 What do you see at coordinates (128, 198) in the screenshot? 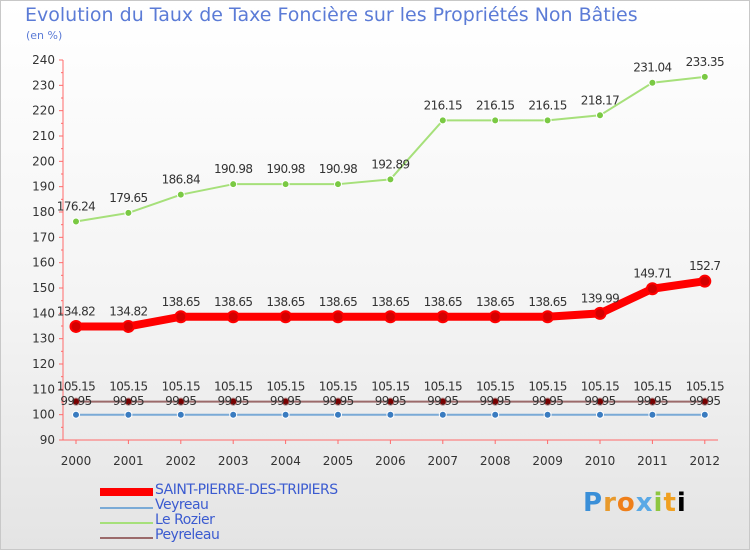
I see `data-label-le-rozier: 179.65` at bounding box center [128, 198].